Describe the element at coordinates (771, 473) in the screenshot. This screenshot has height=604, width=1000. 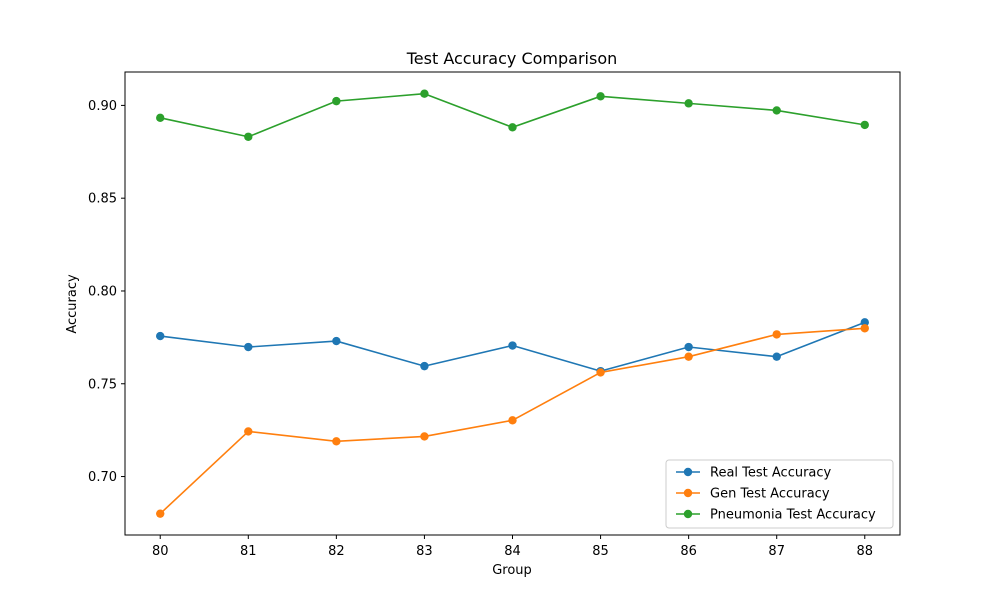
I see `legend-label: Real Test Accuracy` at that location.